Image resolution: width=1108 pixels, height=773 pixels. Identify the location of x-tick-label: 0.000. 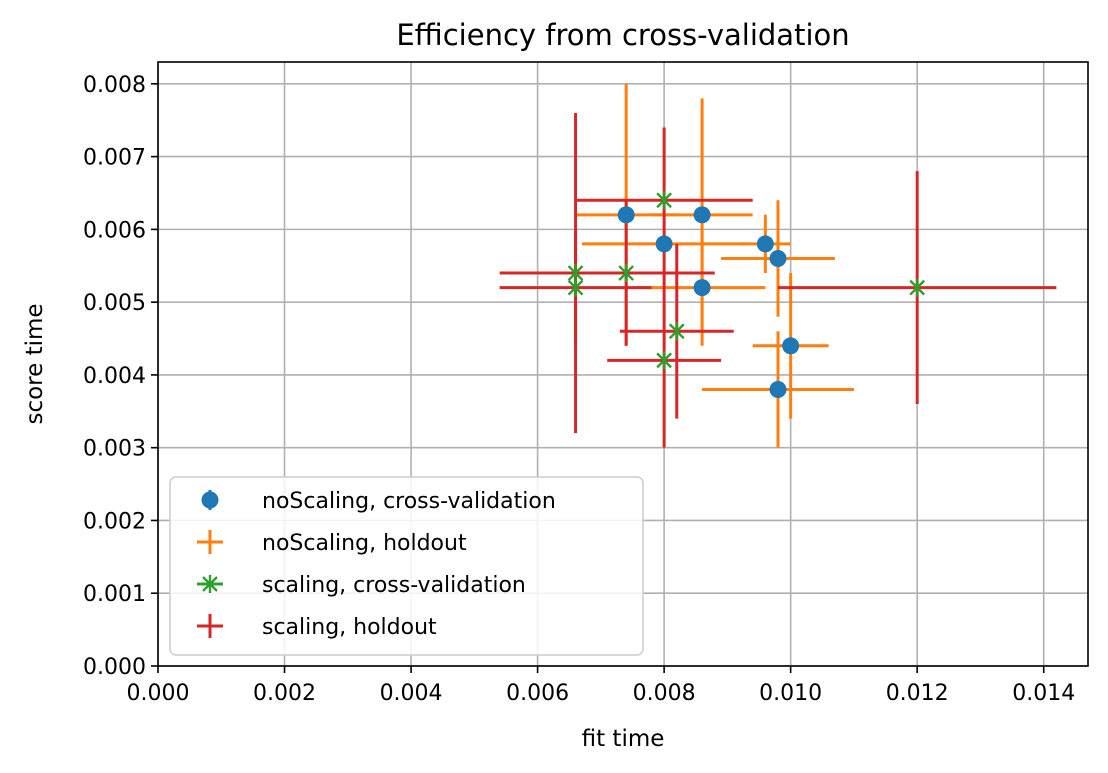
(158, 693).